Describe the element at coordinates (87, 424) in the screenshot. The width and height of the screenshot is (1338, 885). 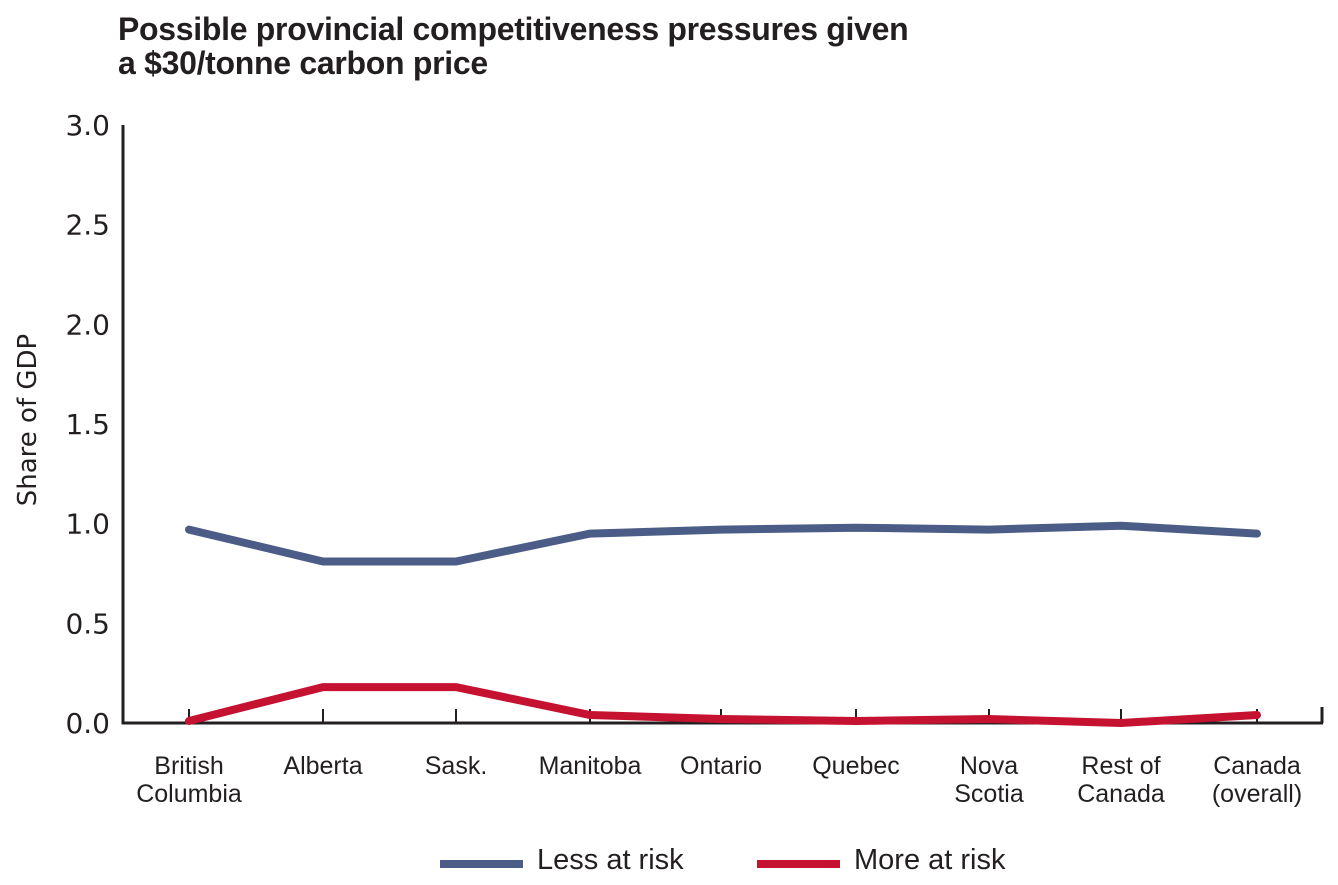
I see `y-tick-label: 1.5` at that location.